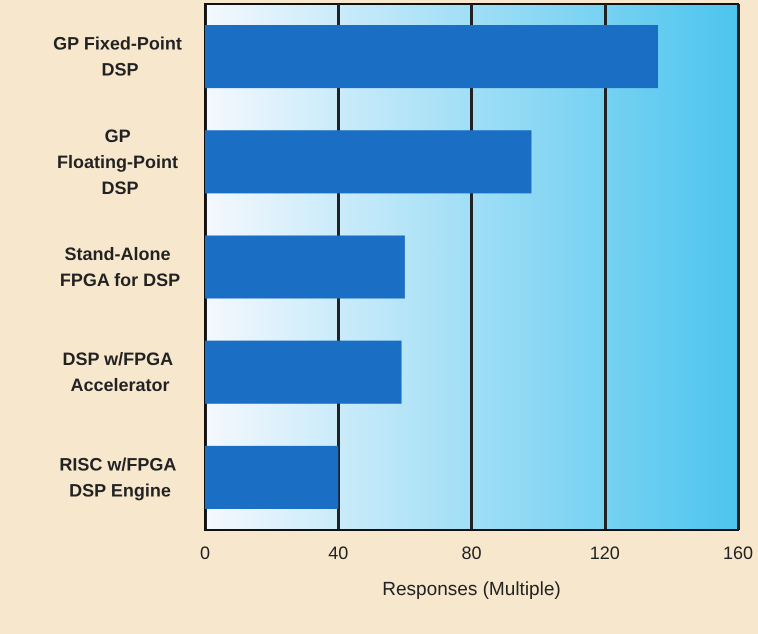  Describe the element at coordinates (471, 589) in the screenshot. I see `x-axis-title: Responses (Multiple)` at that location.